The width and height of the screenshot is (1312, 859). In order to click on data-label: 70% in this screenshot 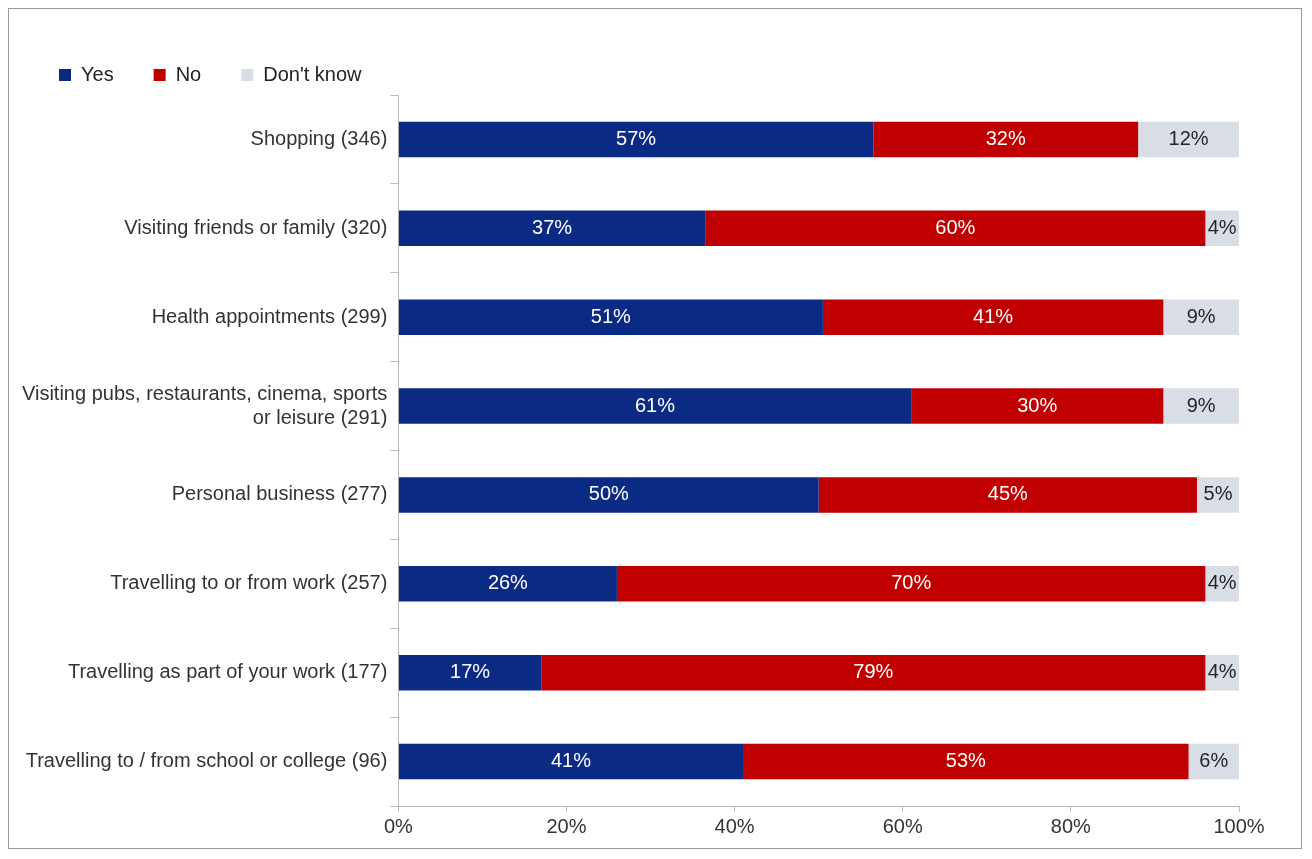, I will do `click(911, 582)`.